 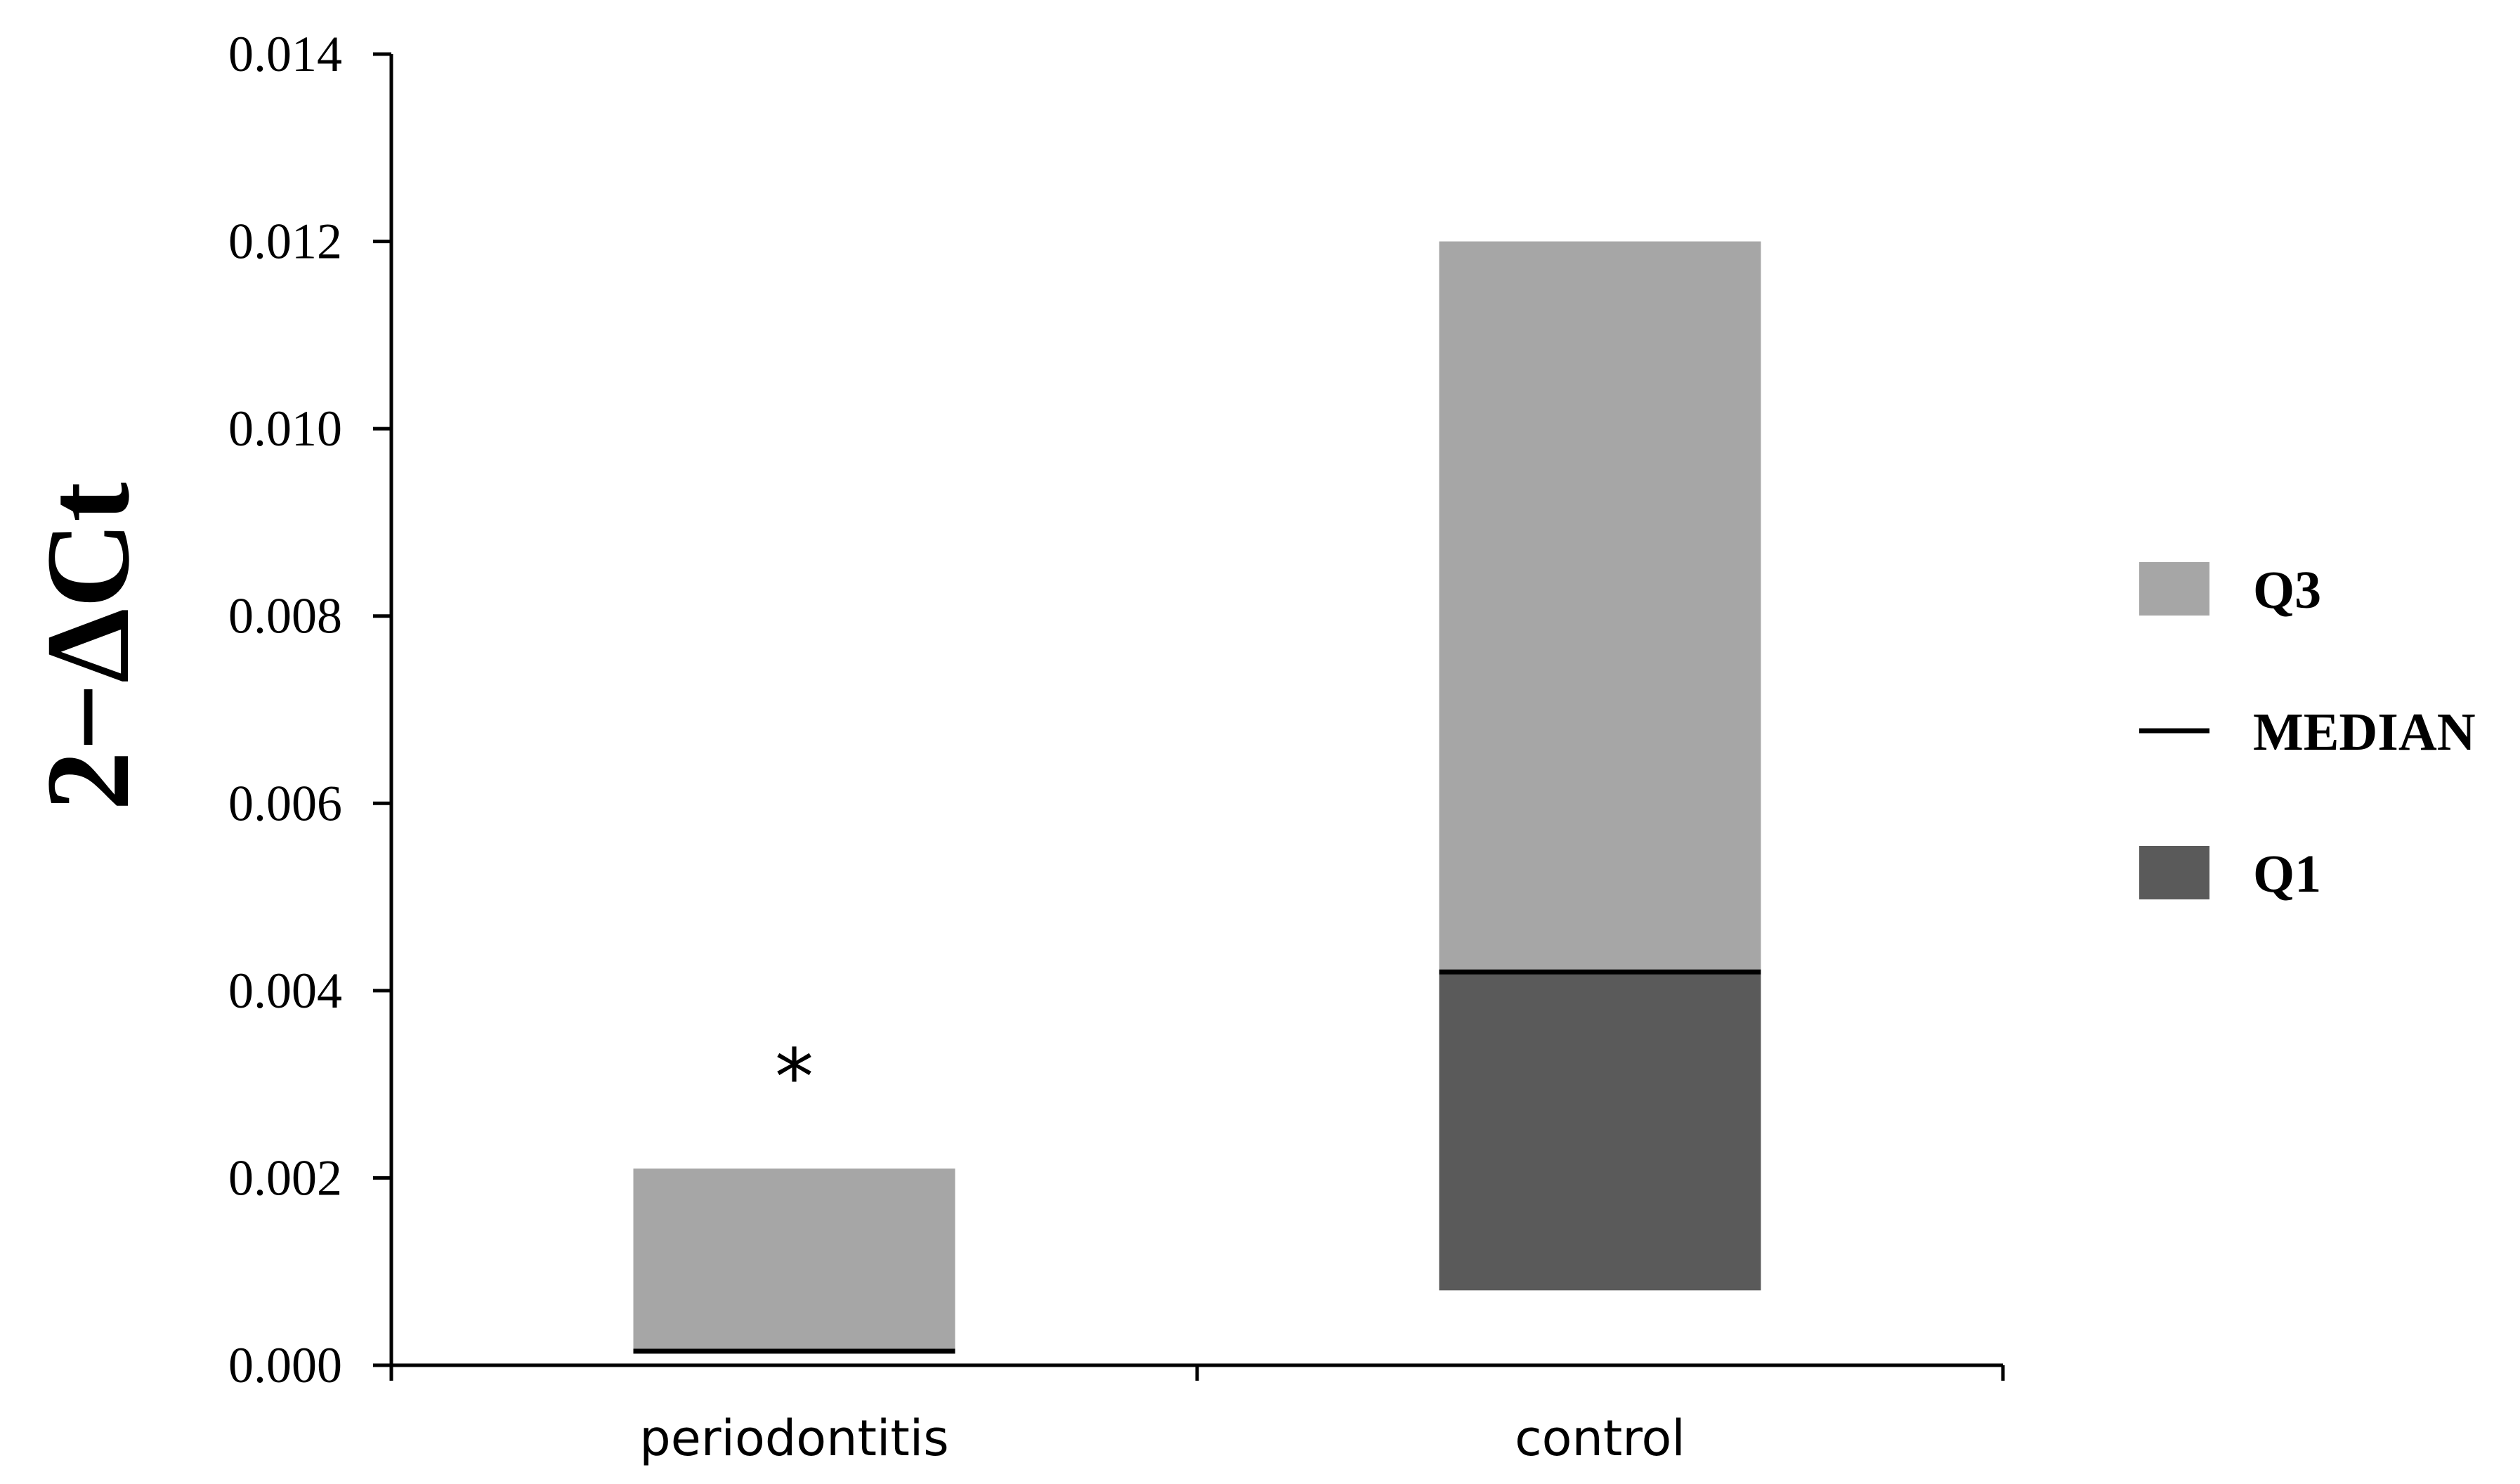 What do you see at coordinates (795, 1077) in the screenshot?
I see `significance-annotation: *` at bounding box center [795, 1077].